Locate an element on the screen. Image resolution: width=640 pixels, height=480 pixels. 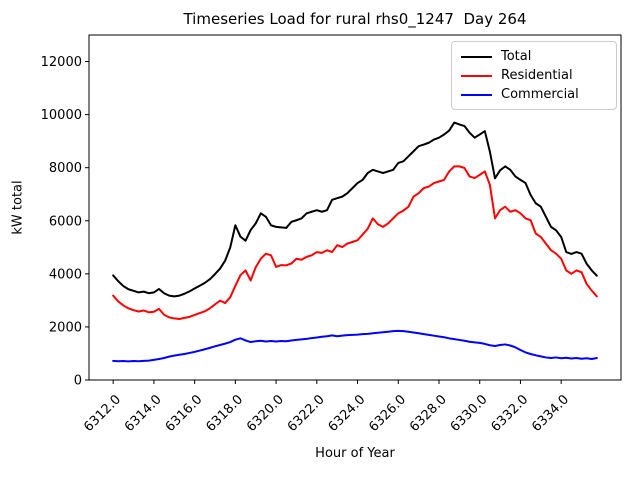
x-axis-label: Hour of Year is located at coordinates (355, 453).